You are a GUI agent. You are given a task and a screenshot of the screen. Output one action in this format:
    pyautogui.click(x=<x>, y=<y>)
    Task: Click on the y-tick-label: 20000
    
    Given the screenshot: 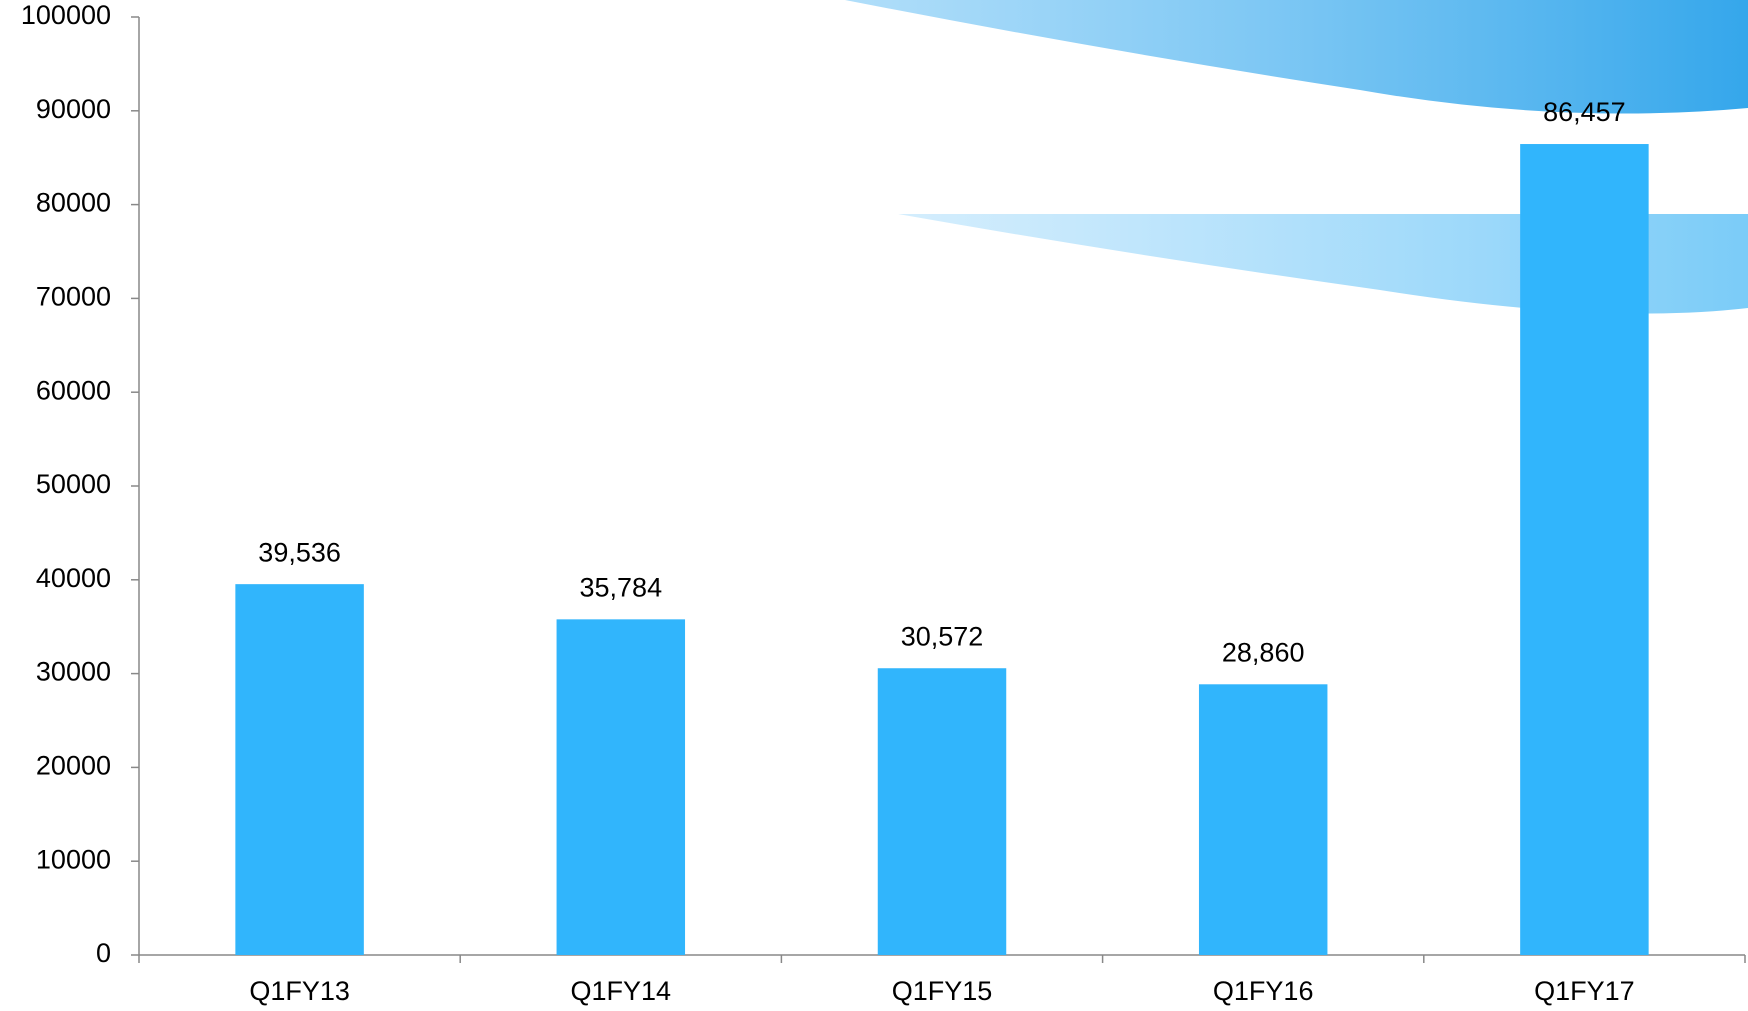 What is the action you would take?
    pyautogui.click(x=73, y=766)
    